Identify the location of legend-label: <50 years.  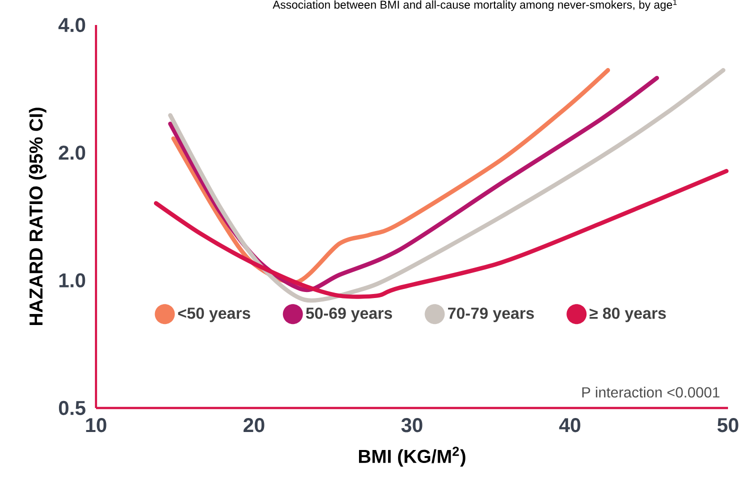
(214, 315).